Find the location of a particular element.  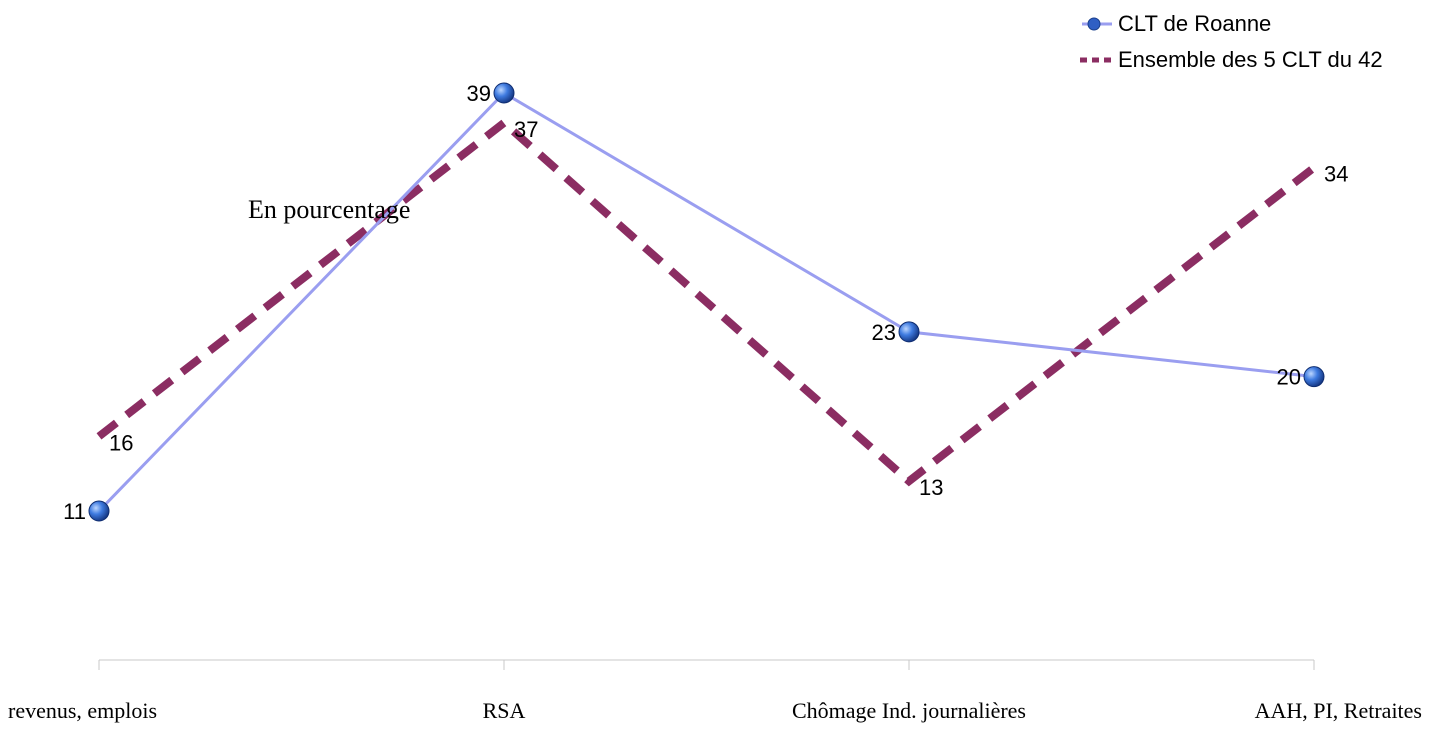

legend-label-series-2: Ensemble des 5 CLT du 42 is located at coordinates (1250, 59).